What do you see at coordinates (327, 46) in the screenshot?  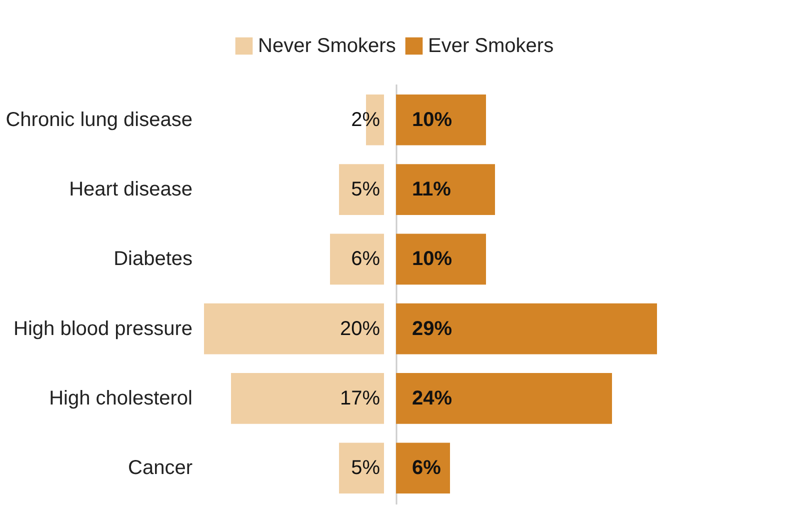 I see `legend-label: Never Smokers` at bounding box center [327, 46].